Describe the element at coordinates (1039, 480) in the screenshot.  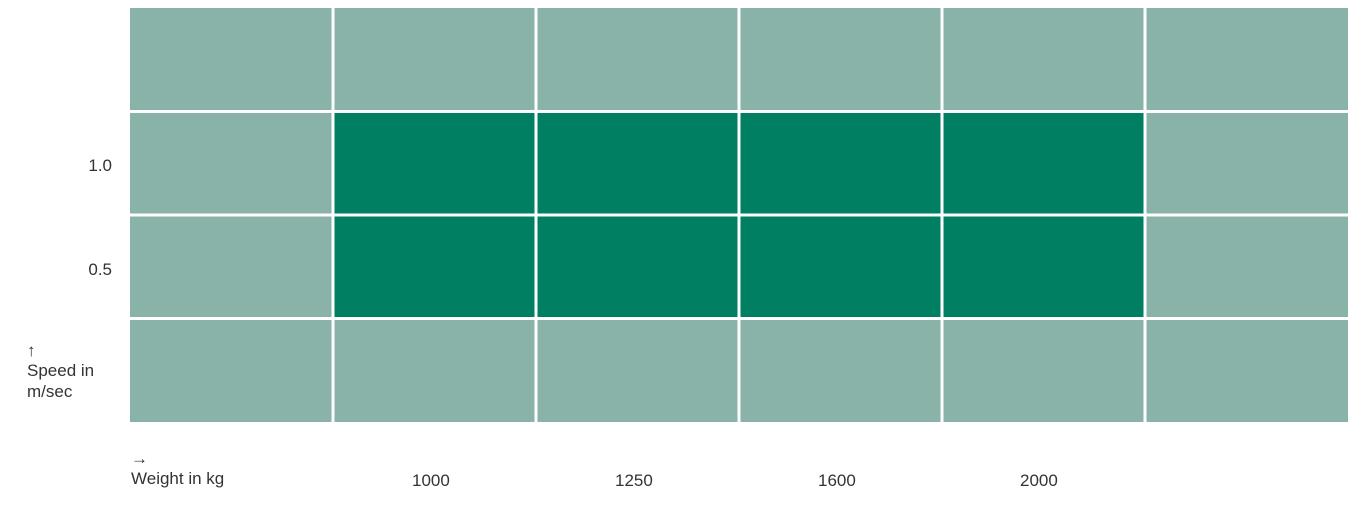
I see `x-tick-label-4: 2000` at that location.